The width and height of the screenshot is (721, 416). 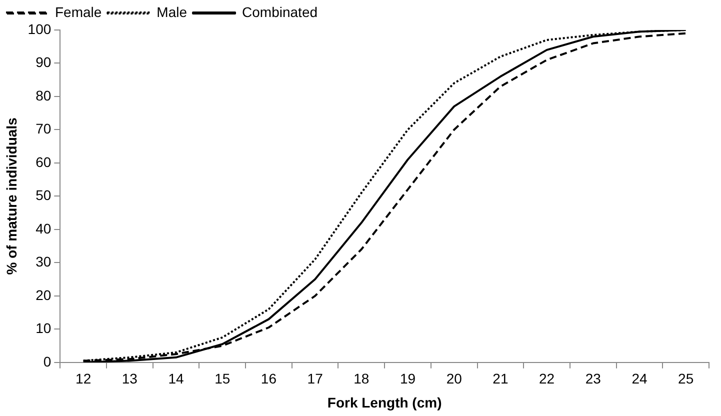 I want to click on y-tick-label: 80, so click(x=44, y=95).